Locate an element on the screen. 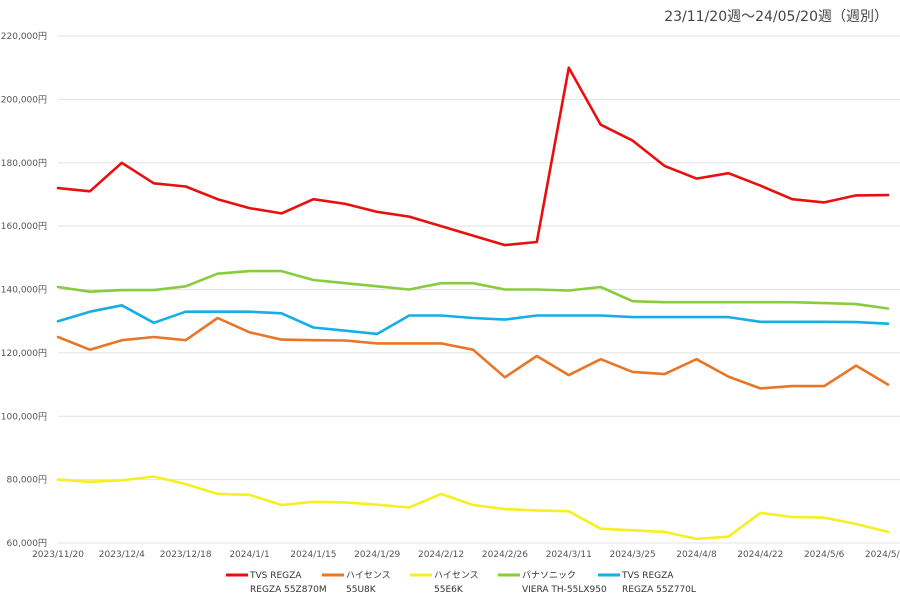  y-tick-label: 100,000円 is located at coordinates (24, 416).